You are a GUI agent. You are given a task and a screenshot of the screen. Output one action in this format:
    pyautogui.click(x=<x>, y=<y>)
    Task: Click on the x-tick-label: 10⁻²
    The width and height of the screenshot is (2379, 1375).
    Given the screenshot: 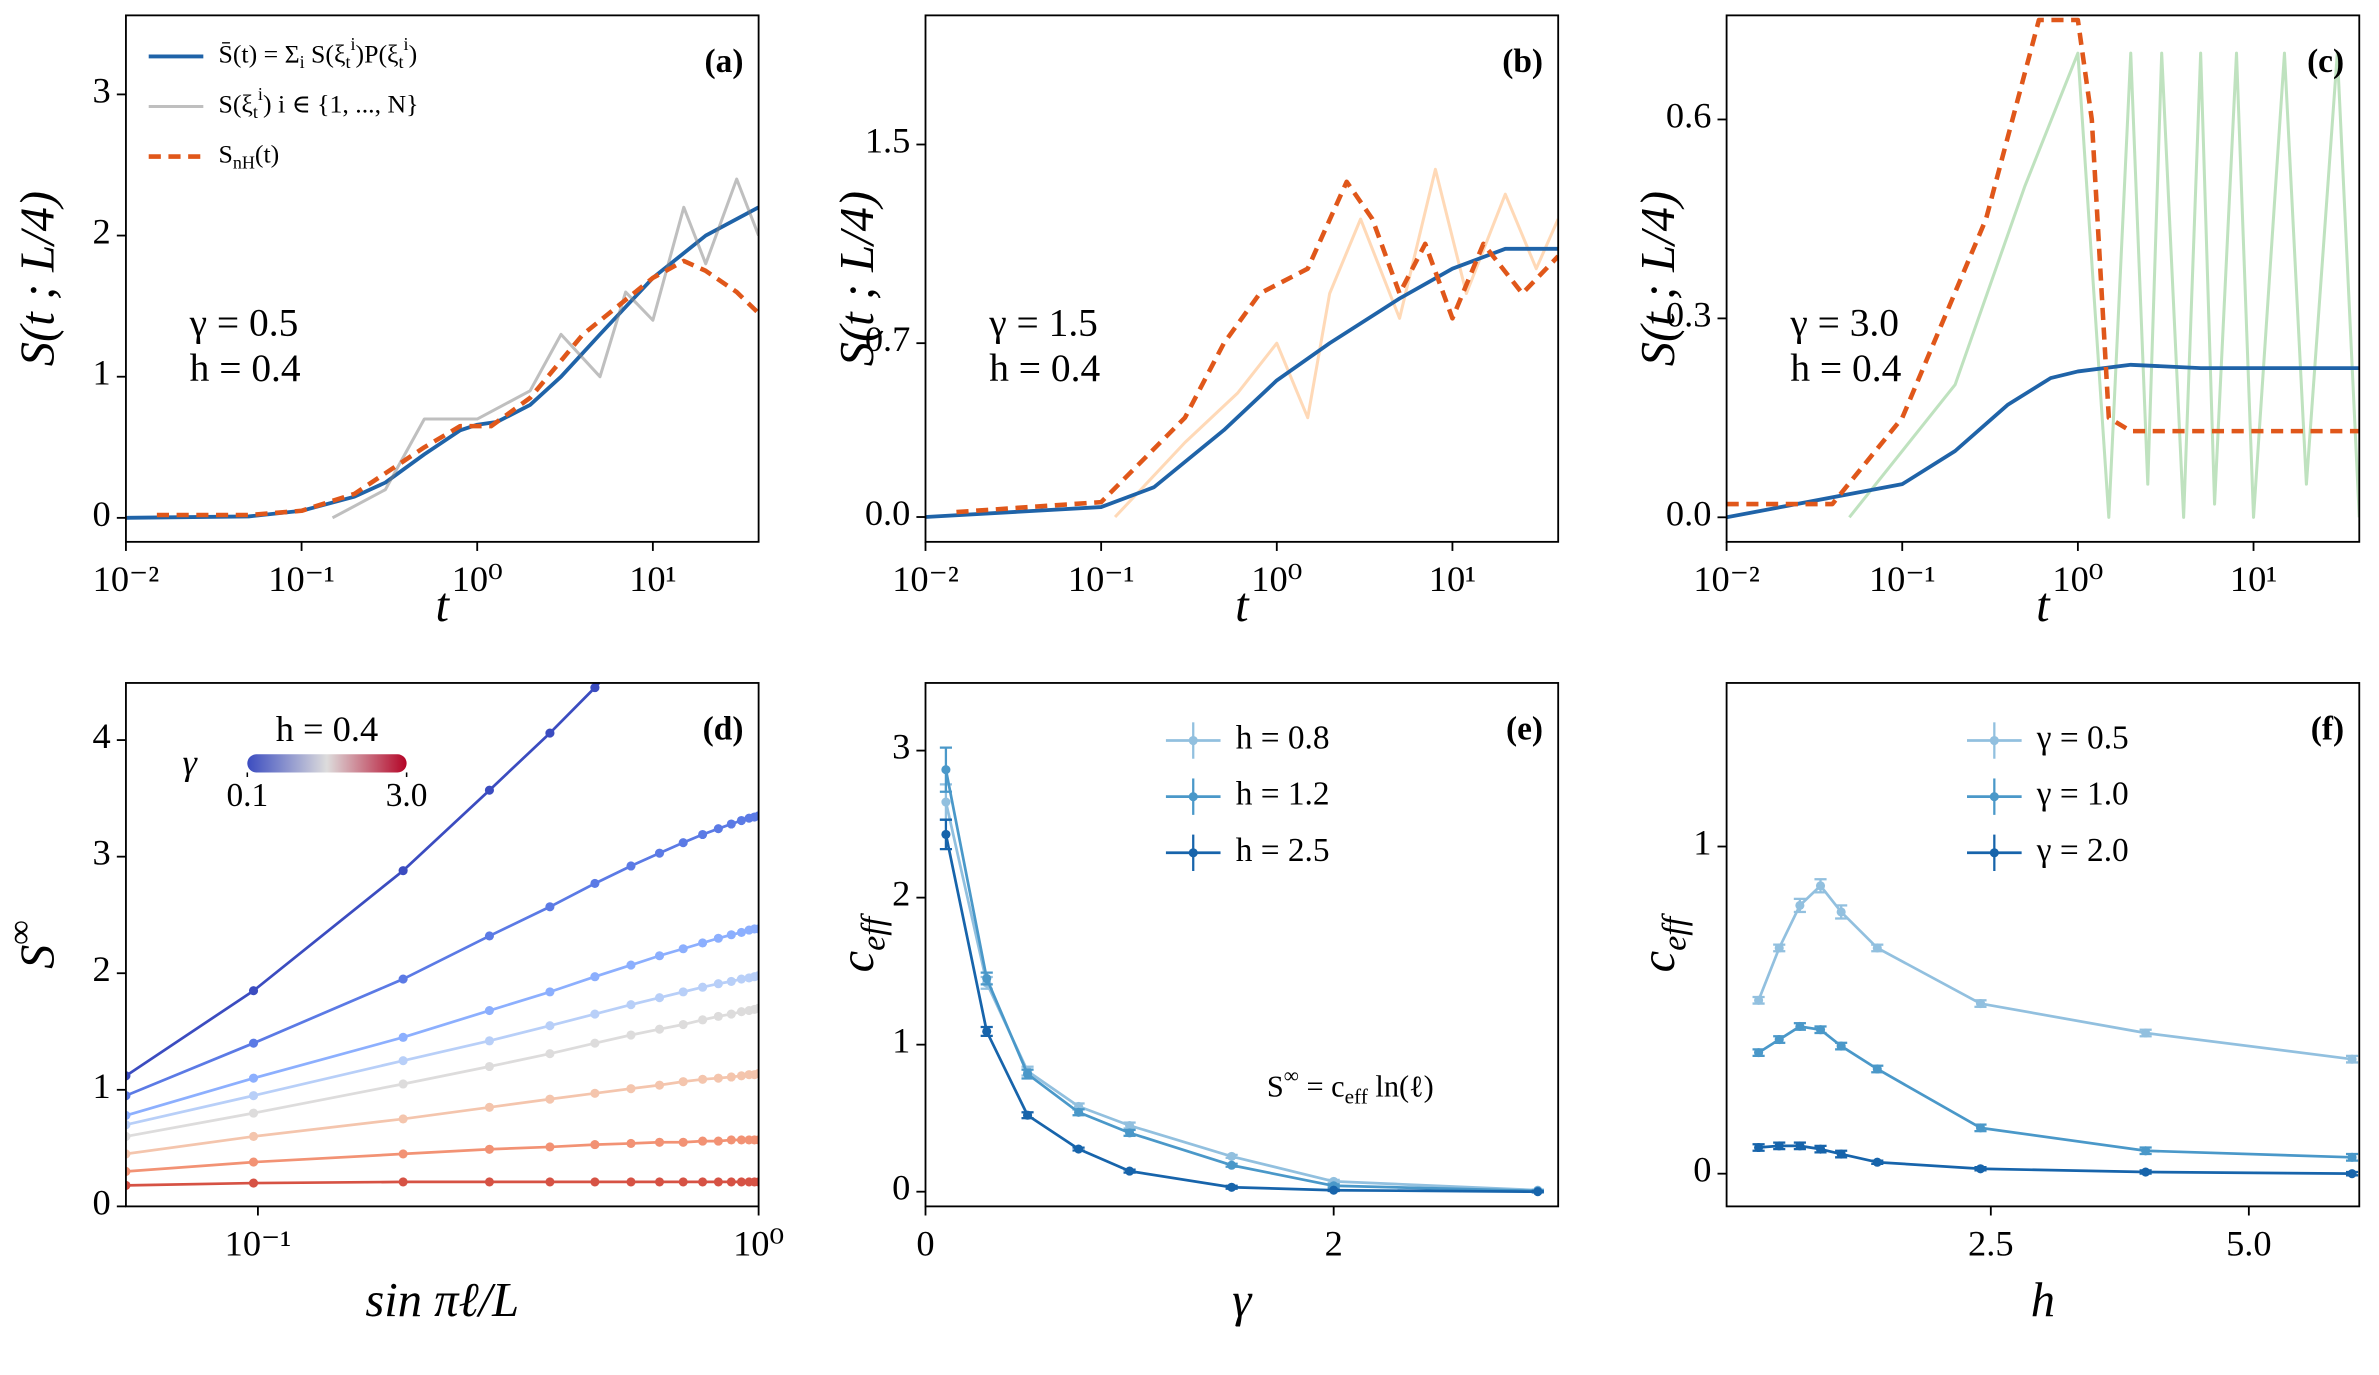 What is the action you would take?
    pyautogui.click(x=126, y=579)
    